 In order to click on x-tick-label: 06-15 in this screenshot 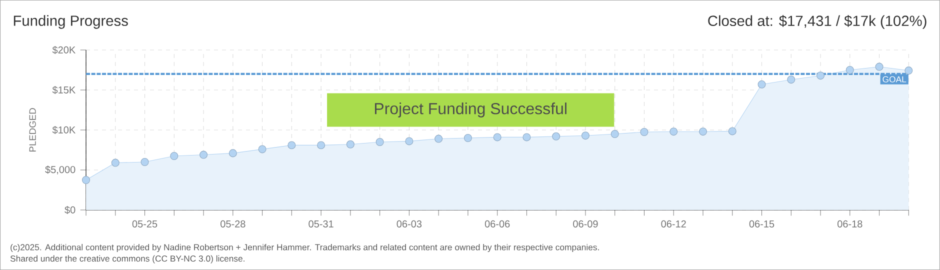, I will do `click(761, 224)`.